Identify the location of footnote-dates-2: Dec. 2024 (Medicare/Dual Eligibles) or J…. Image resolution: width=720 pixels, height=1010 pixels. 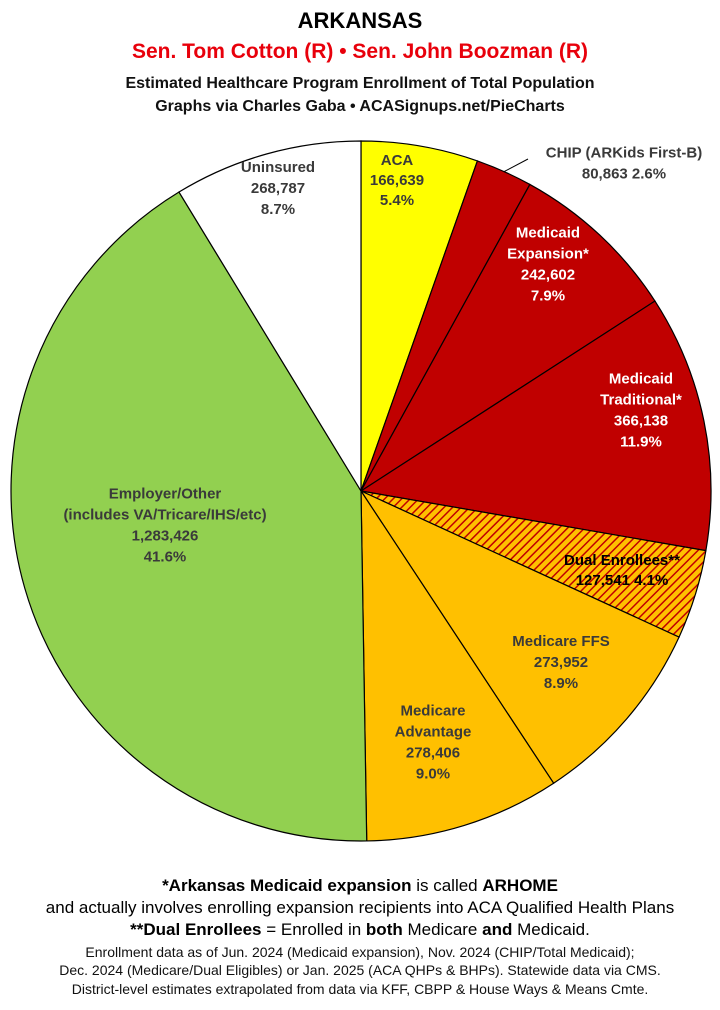
(360, 970).